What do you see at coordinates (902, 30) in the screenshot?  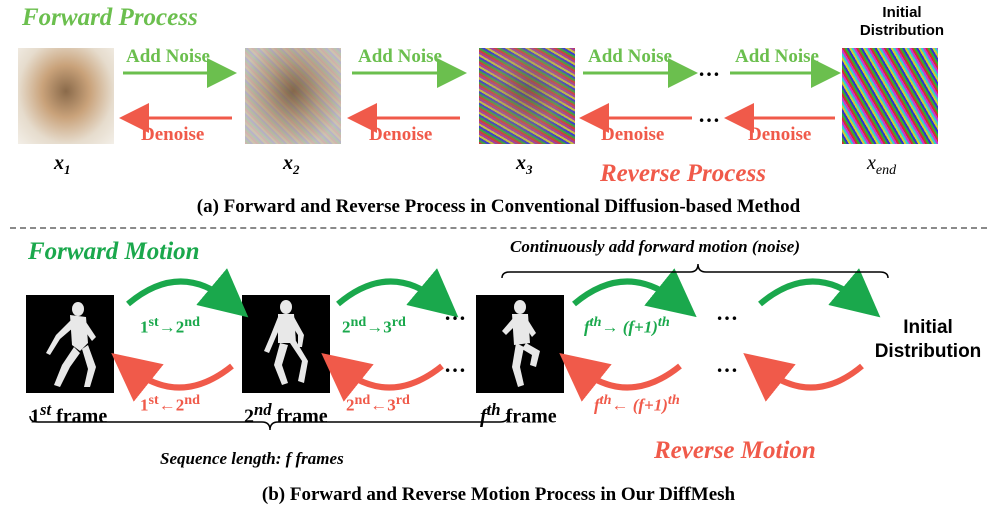 I see `distribution-label-line1: Distribution` at bounding box center [902, 30].